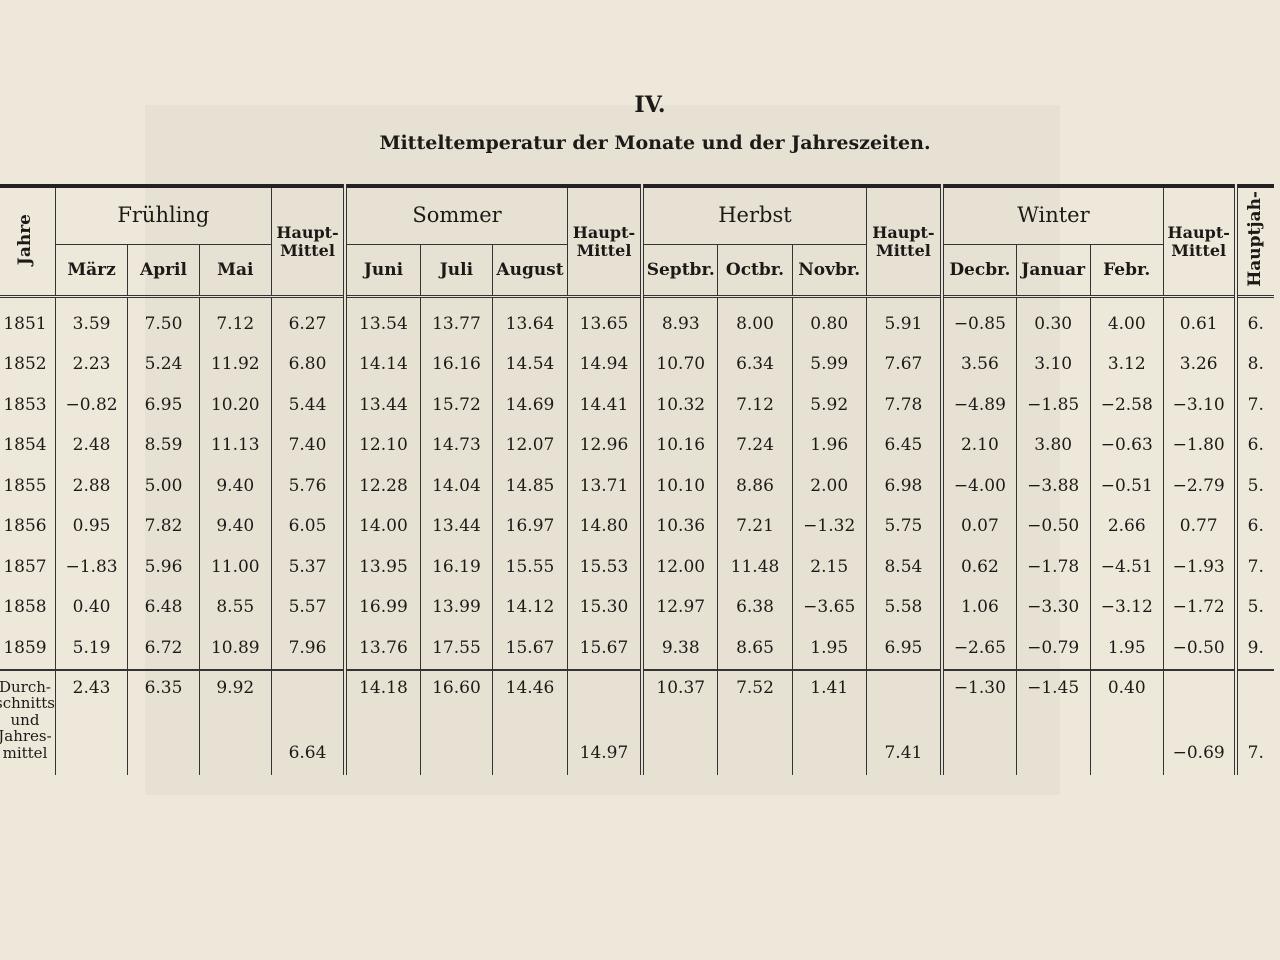  What do you see at coordinates (235, 405) in the screenshot?
I see `value-cell: 10.20` at bounding box center [235, 405].